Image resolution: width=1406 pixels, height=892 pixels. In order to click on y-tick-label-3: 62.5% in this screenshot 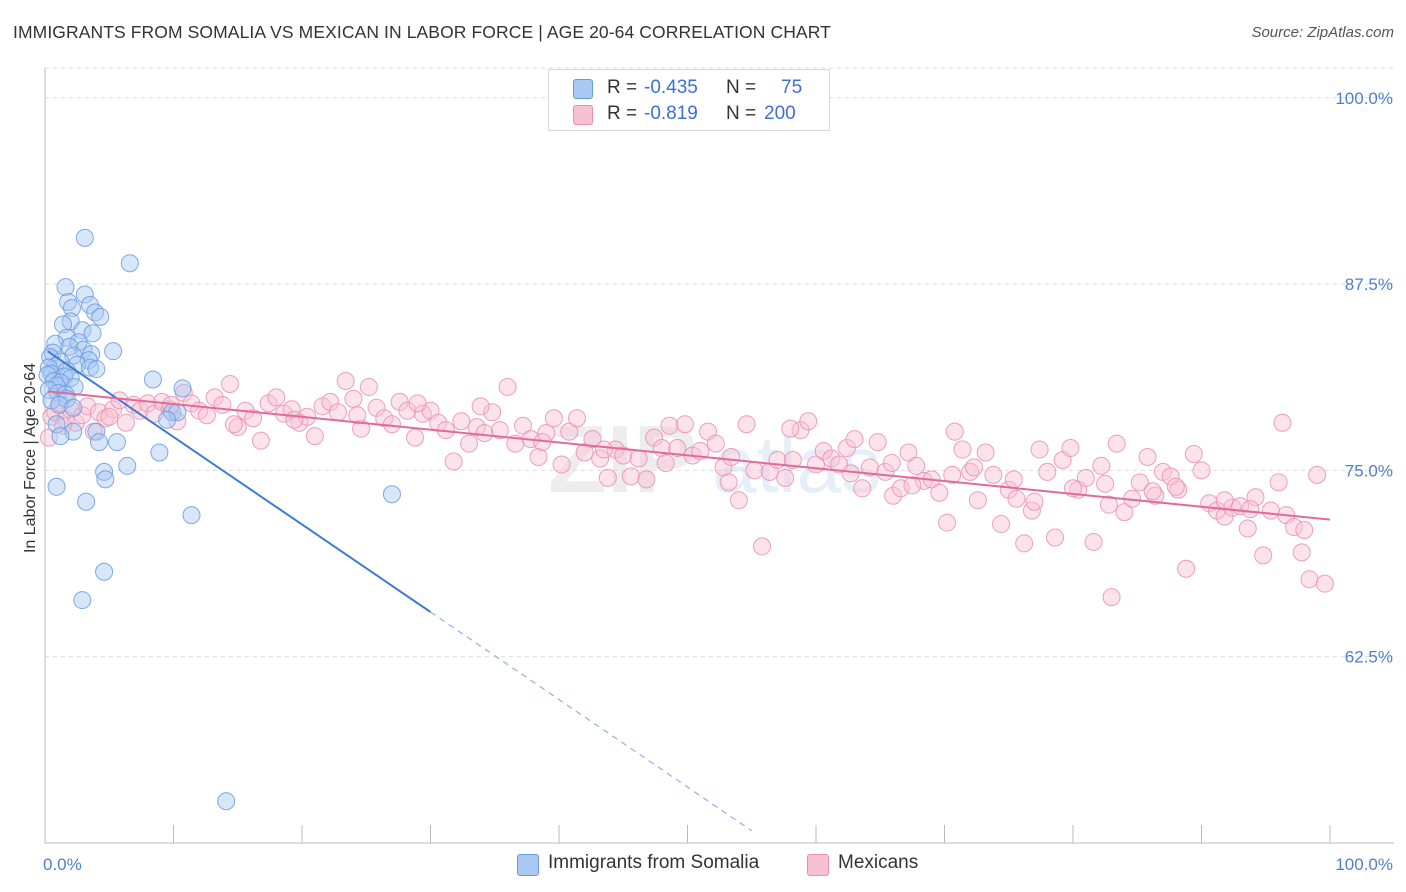, I will do `click(1369, 657)`.